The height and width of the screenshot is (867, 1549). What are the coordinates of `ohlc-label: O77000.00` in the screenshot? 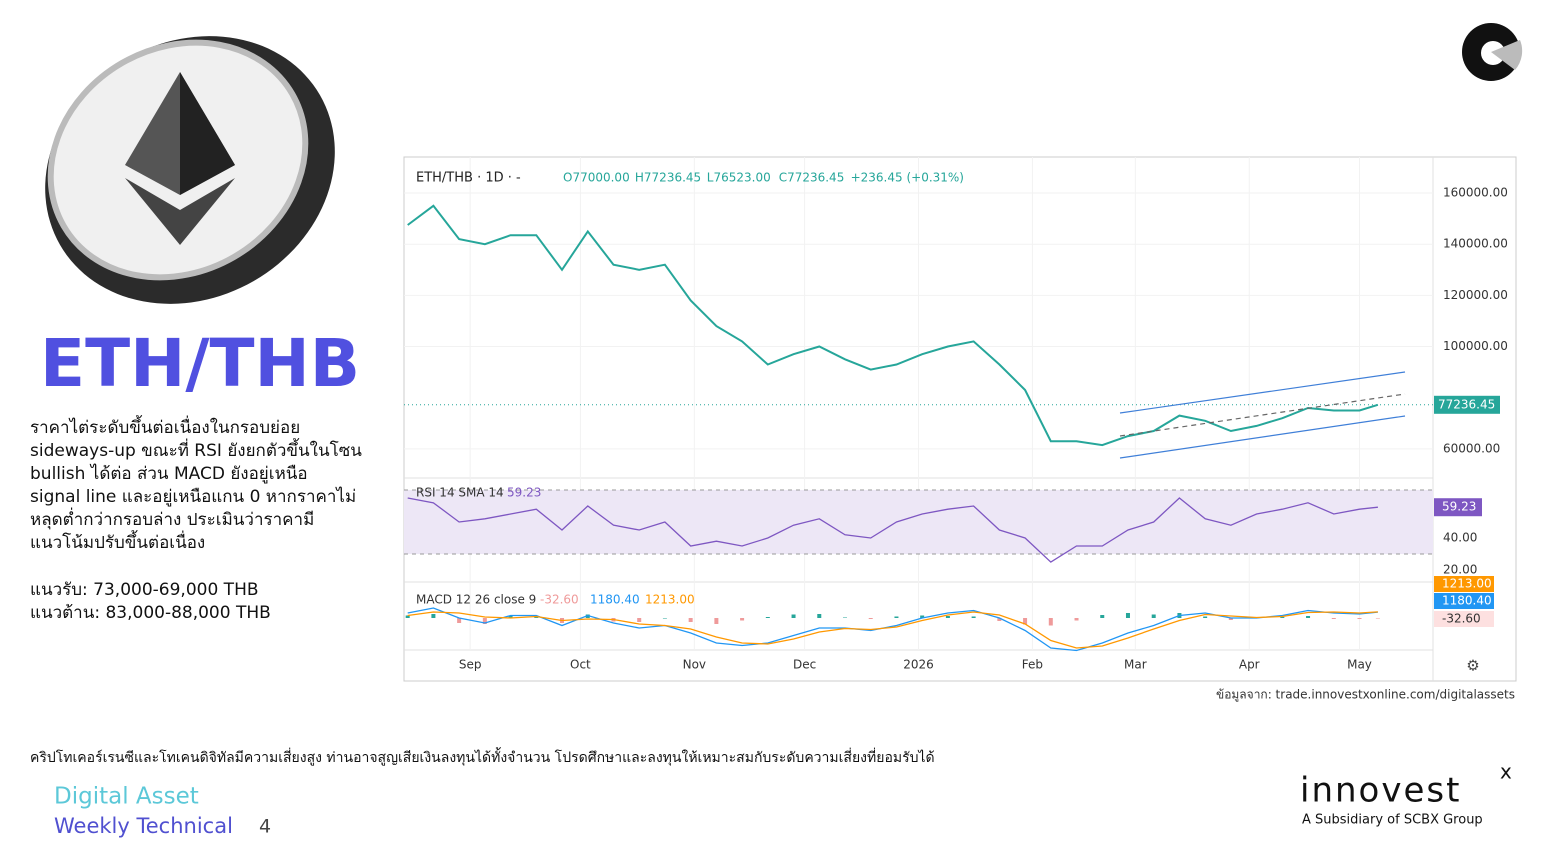 It's located at (596, 178).